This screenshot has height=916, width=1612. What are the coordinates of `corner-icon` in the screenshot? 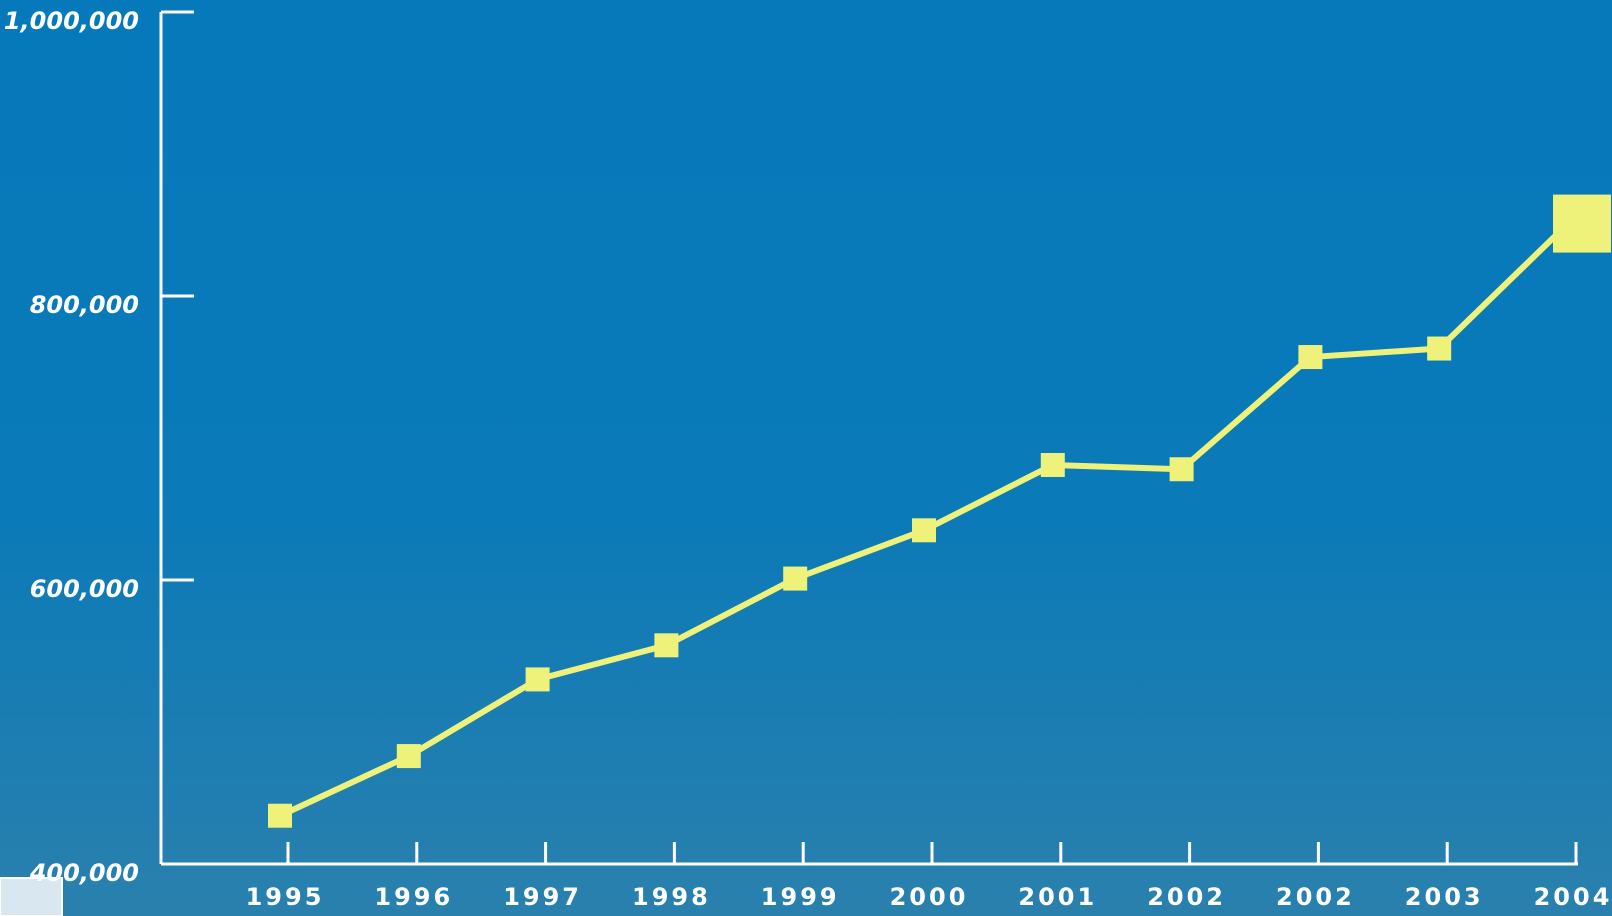 It's located at (31, 896).